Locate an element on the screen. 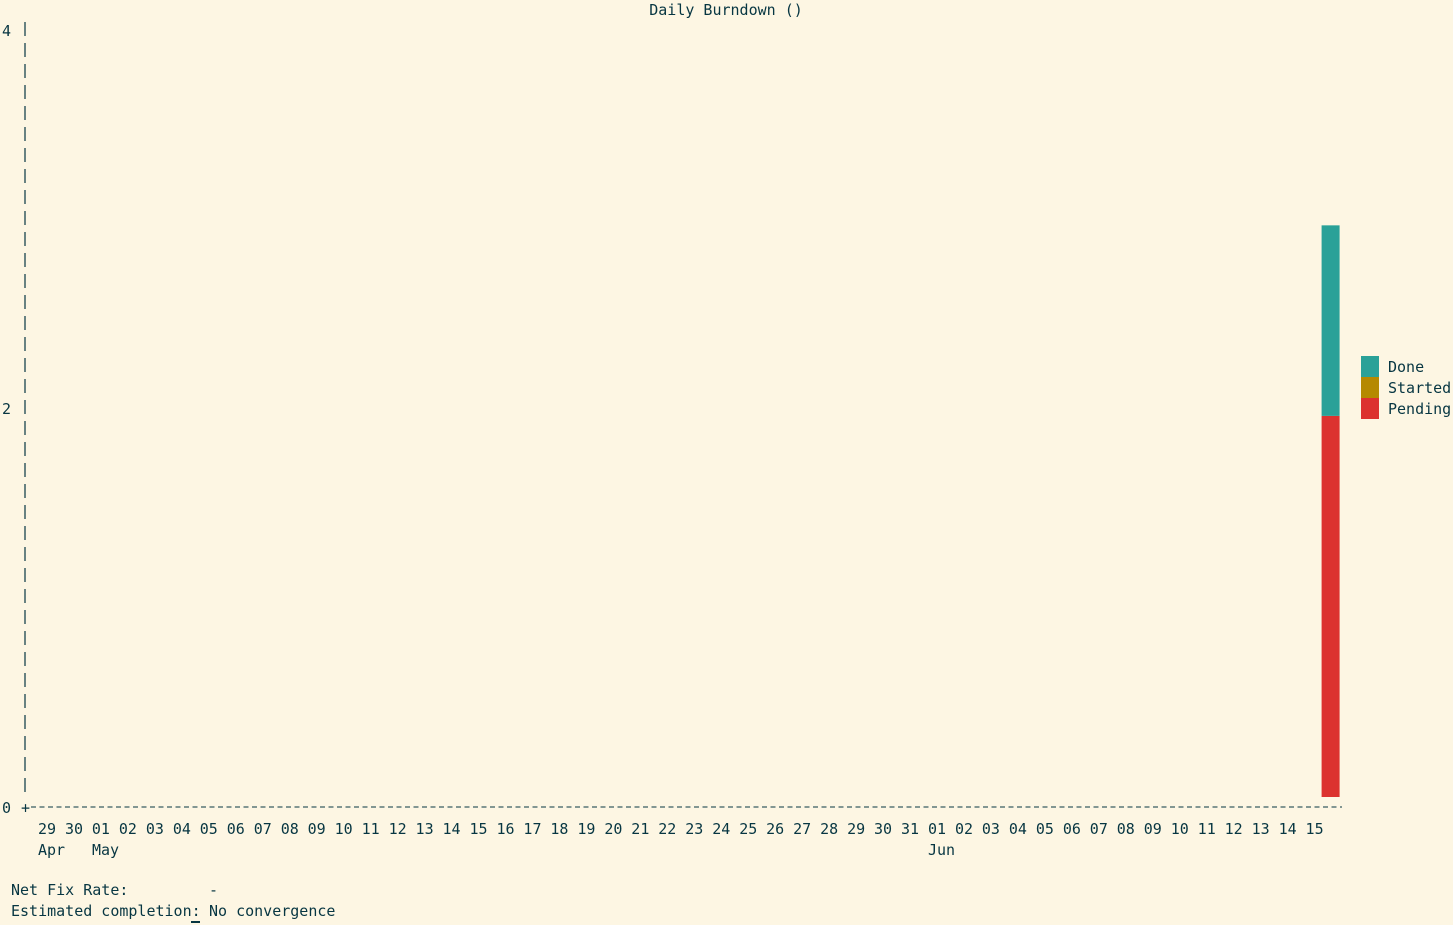 The width and height of the screenshot is (1453, 925). y-tick-label: 2 is located at coordinates (6, 409).